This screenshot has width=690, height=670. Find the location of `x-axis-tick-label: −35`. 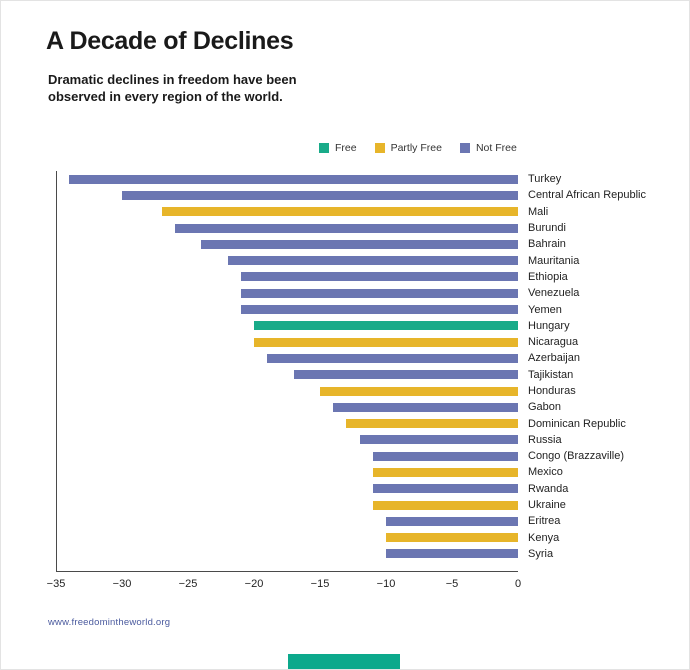

x-axis-tick-label: −35 is located at coordinates (56, 584).